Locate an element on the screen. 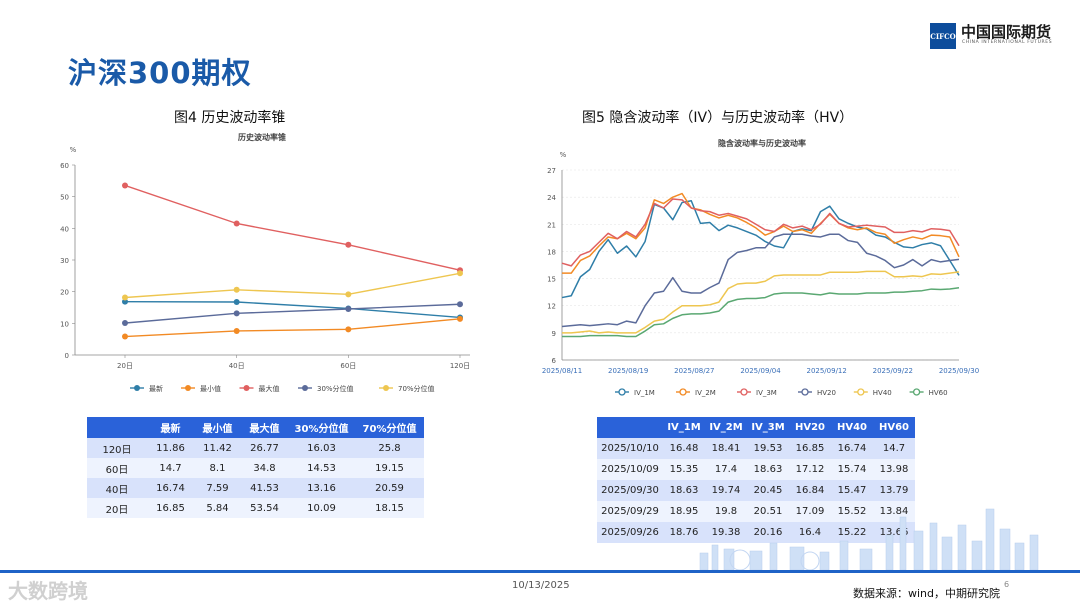 The height and width of the screenshot is (608, 1080). legend-label: HV20 is located at coordinates (826, 393).